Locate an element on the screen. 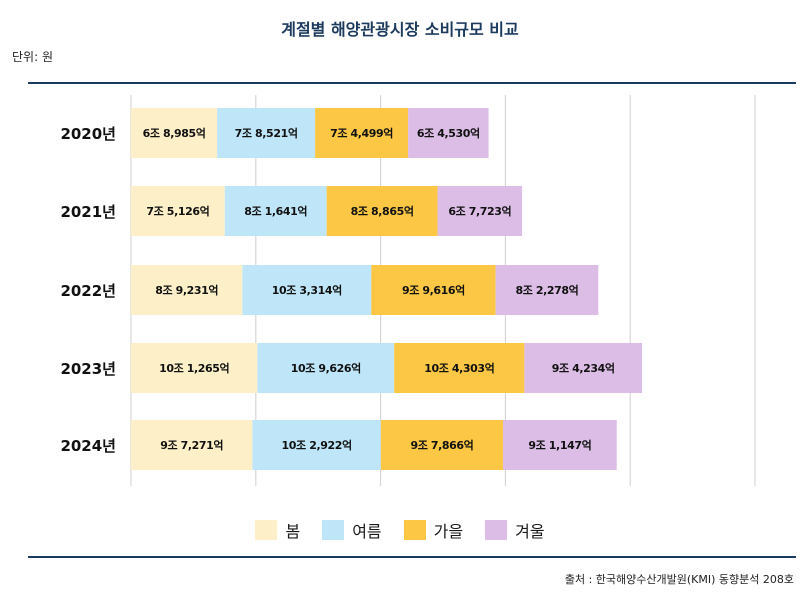 This screenshot has width=800, height=593. data-label: 9조 7,866억 is located at coordinates (441, 445).